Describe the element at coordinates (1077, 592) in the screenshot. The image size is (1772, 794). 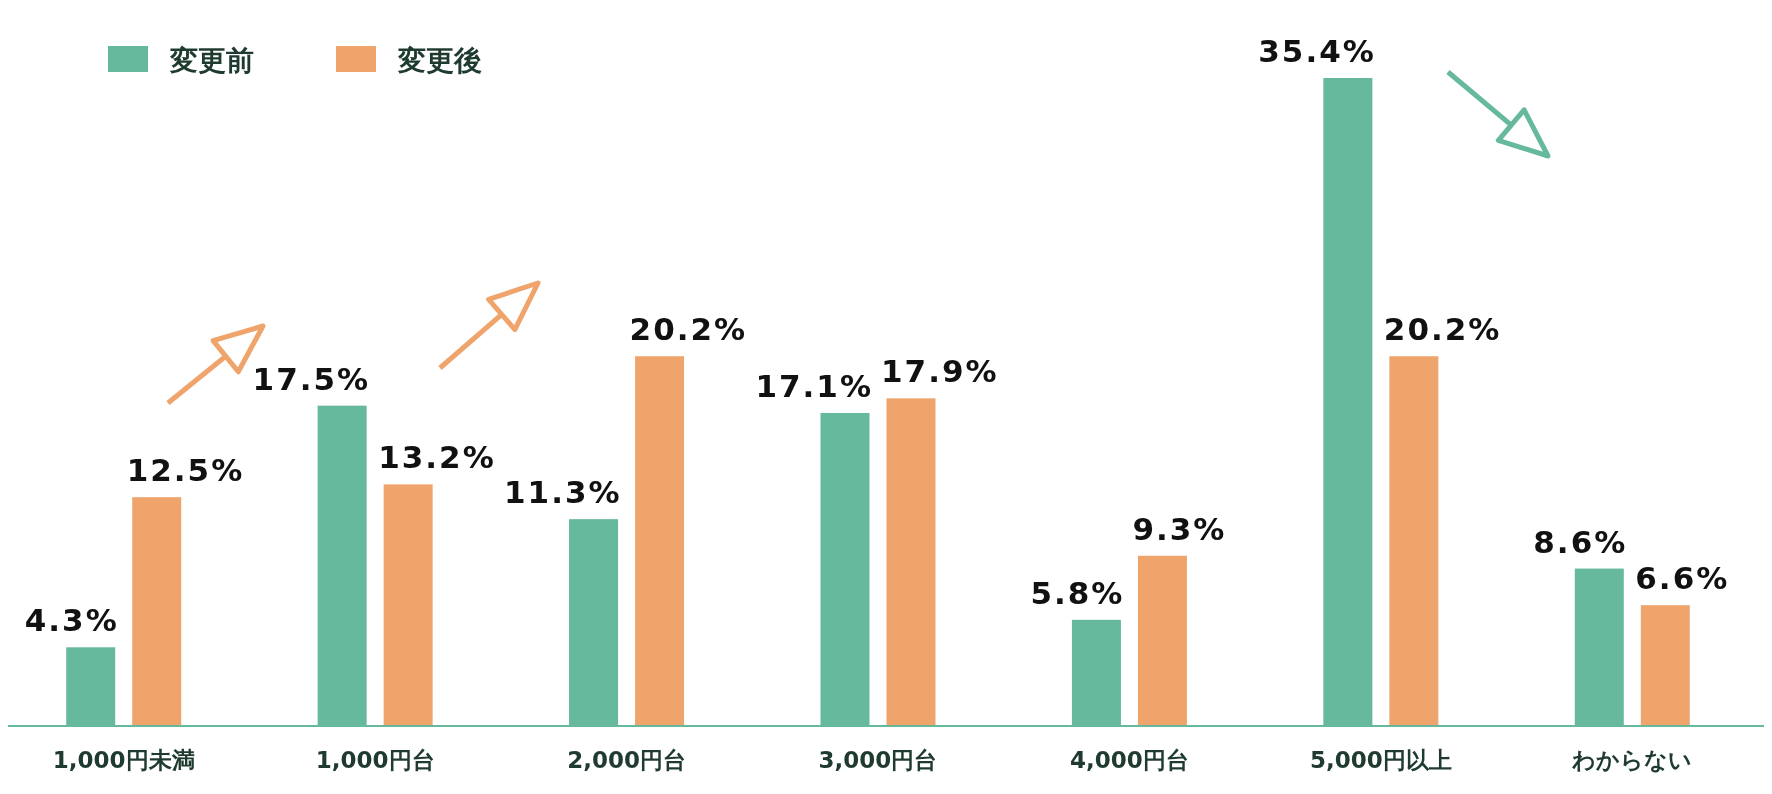
I see `data-label: 5.8%` at that location.